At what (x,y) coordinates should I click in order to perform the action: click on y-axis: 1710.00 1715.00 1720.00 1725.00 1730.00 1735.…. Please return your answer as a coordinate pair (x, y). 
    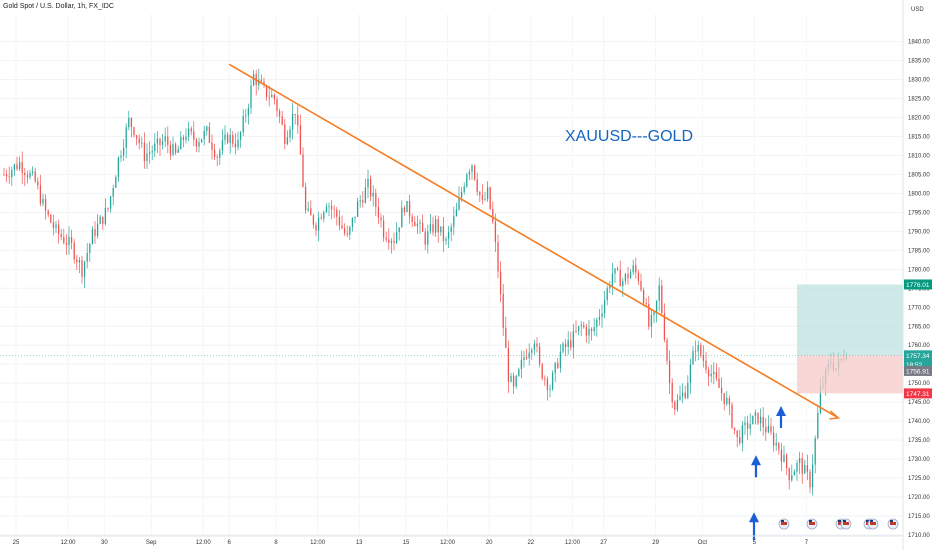
    Looking at the image, I should click on (917, 275).